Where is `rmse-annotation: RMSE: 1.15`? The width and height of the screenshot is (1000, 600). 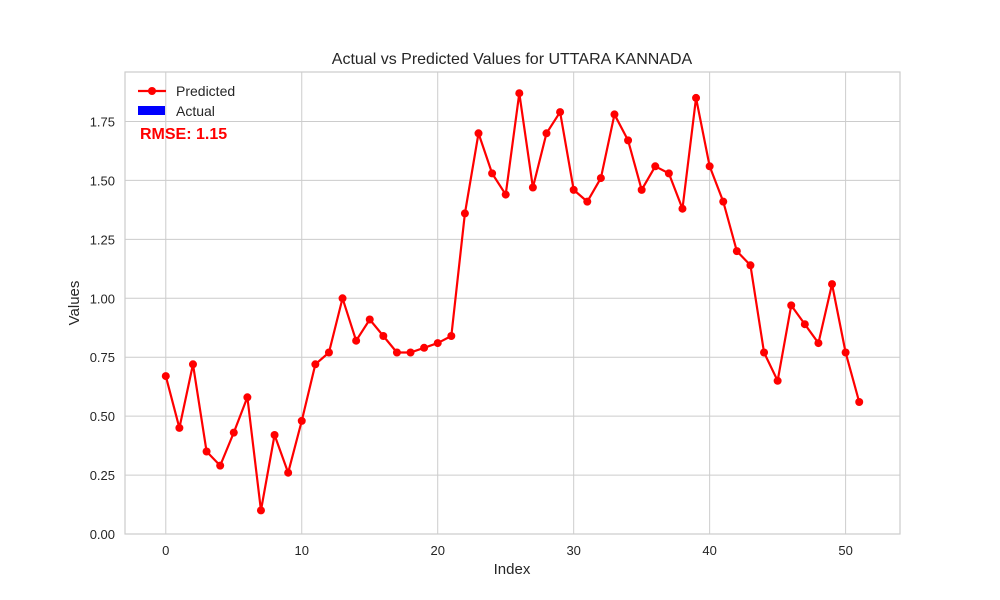 rmse-annotation: RMSE: 1.15 is located at coordinates (183, 134).